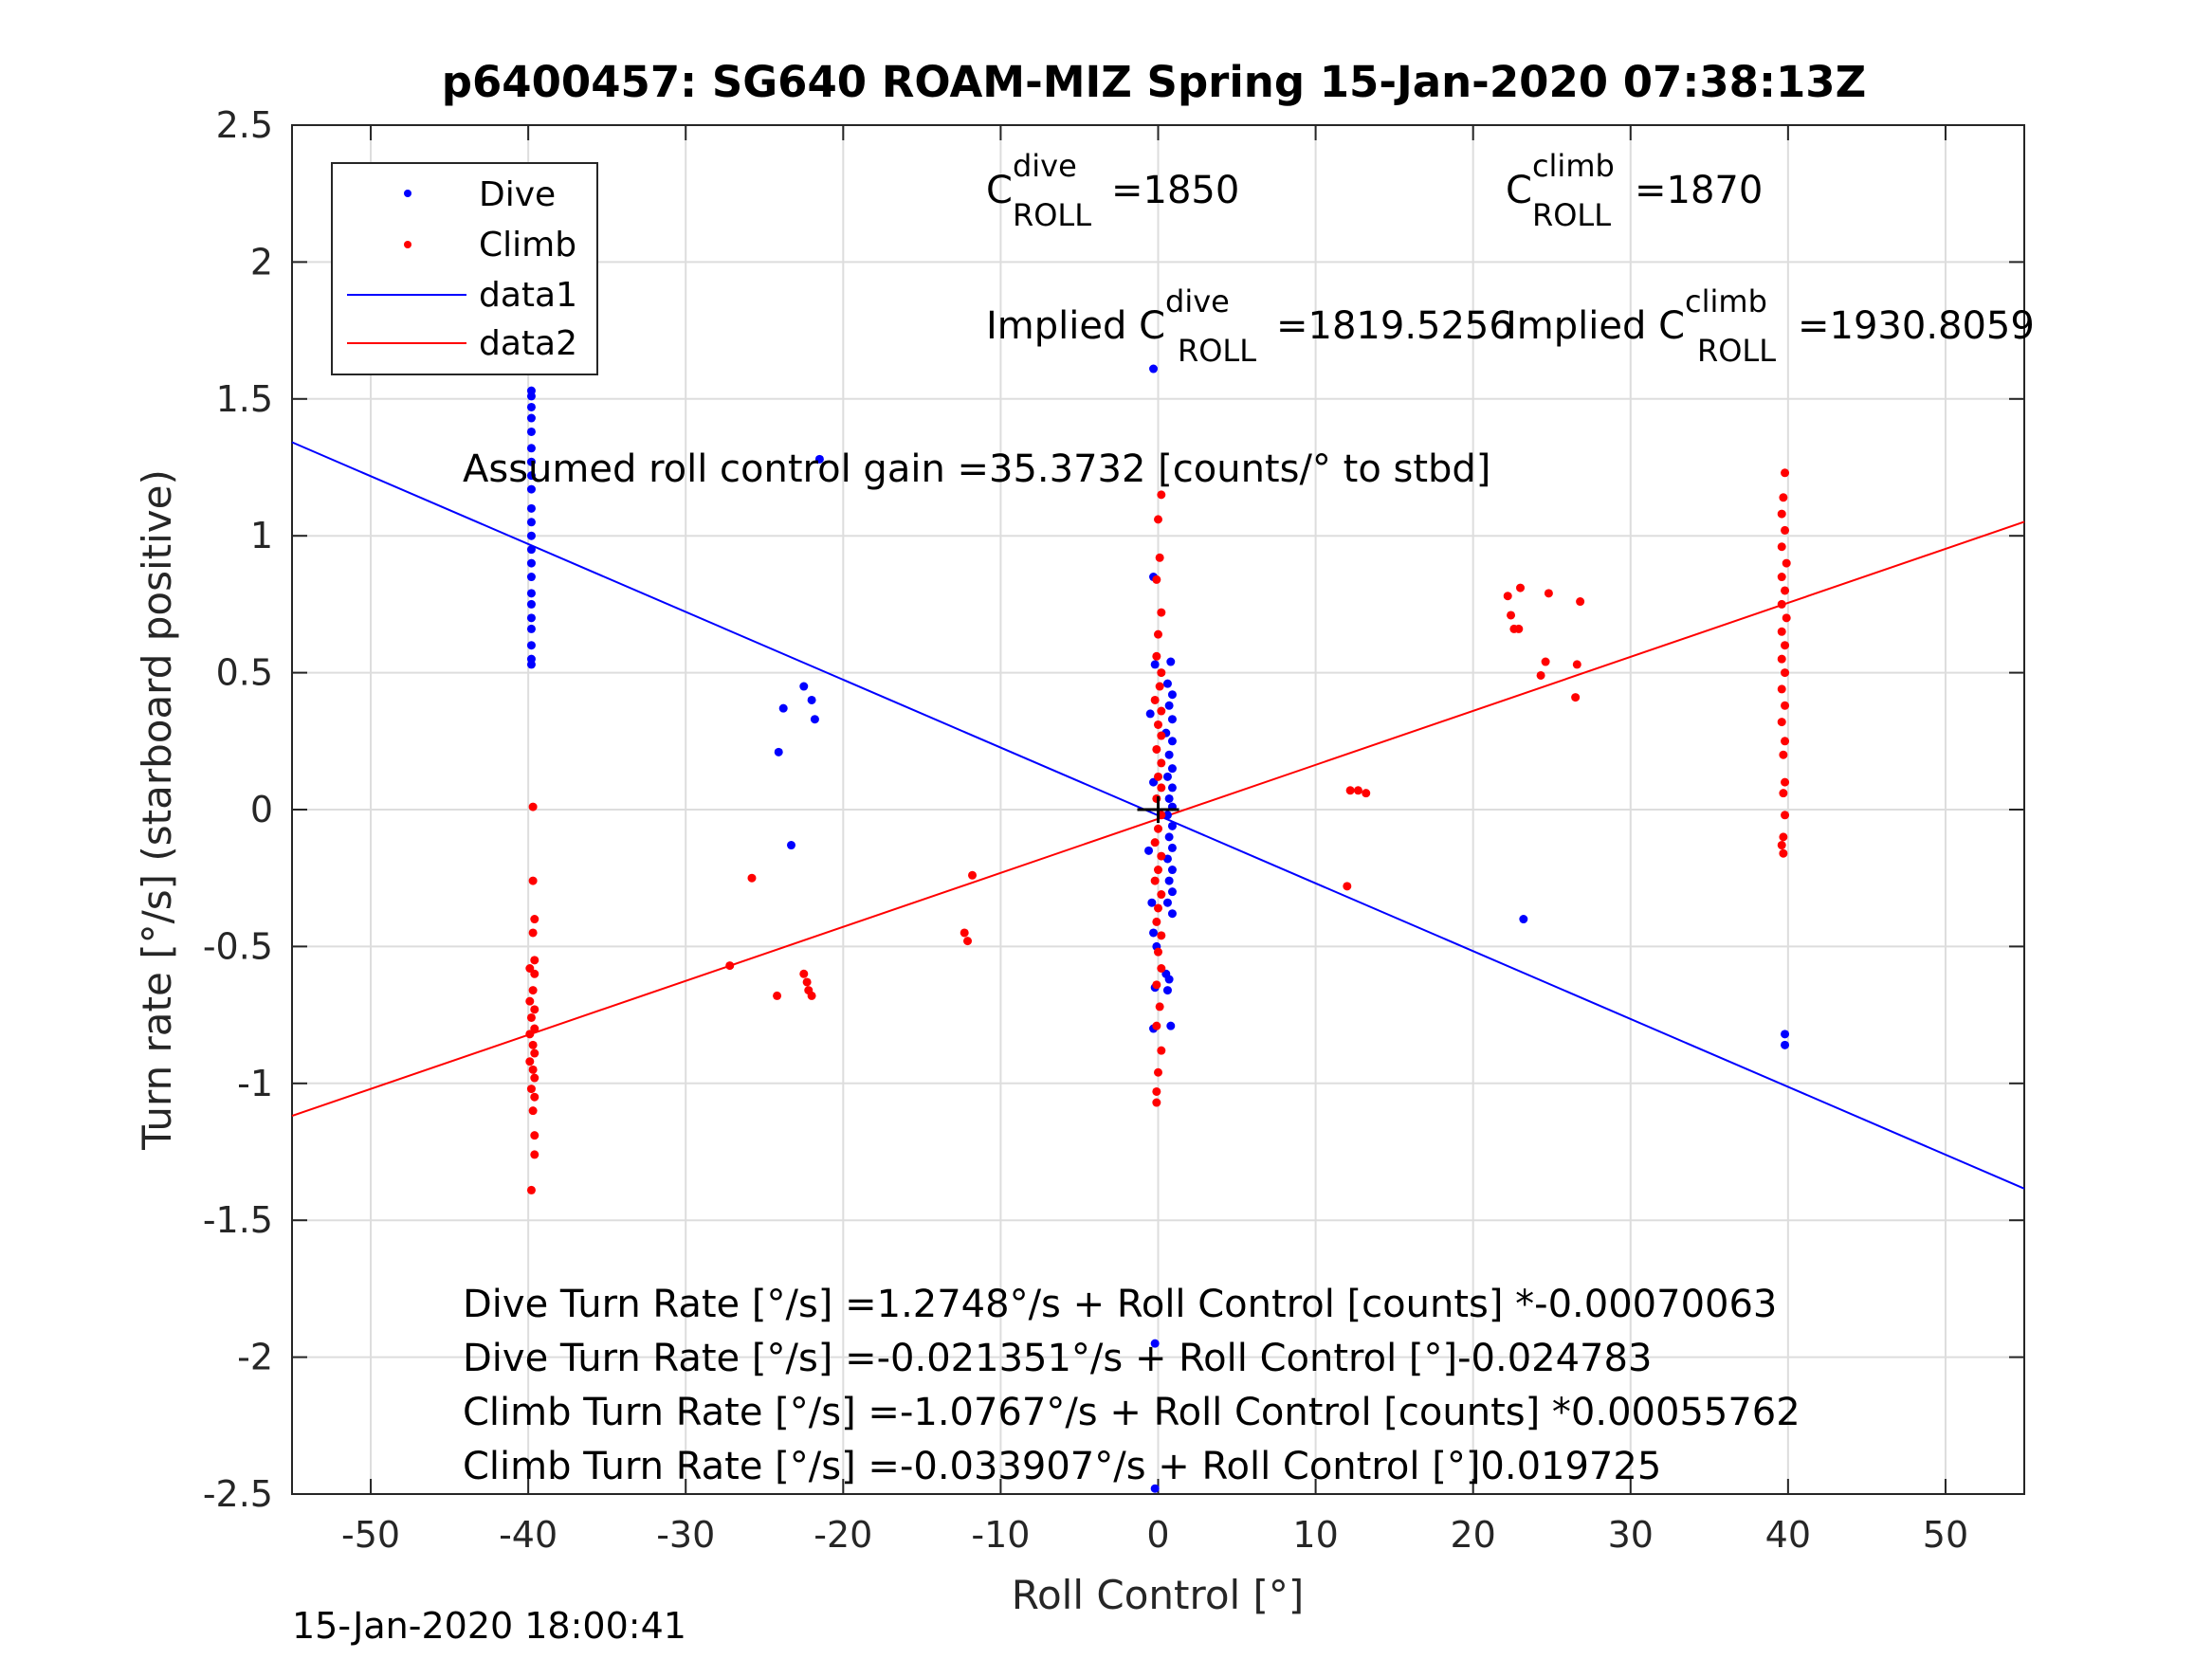 The width and height of the screenshot is (2212, 1659). Describe the element at coordinates (1249, 326) in the screenshot. I see `implied-c-dive-annotation: Implied Cdive ROLL=1819.5256` at that location.